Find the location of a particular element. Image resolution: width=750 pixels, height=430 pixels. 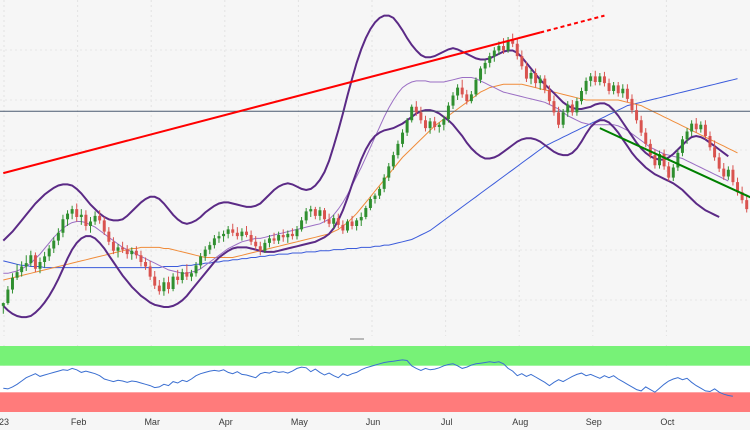

pane-divider is located at coordinates (375, 339).